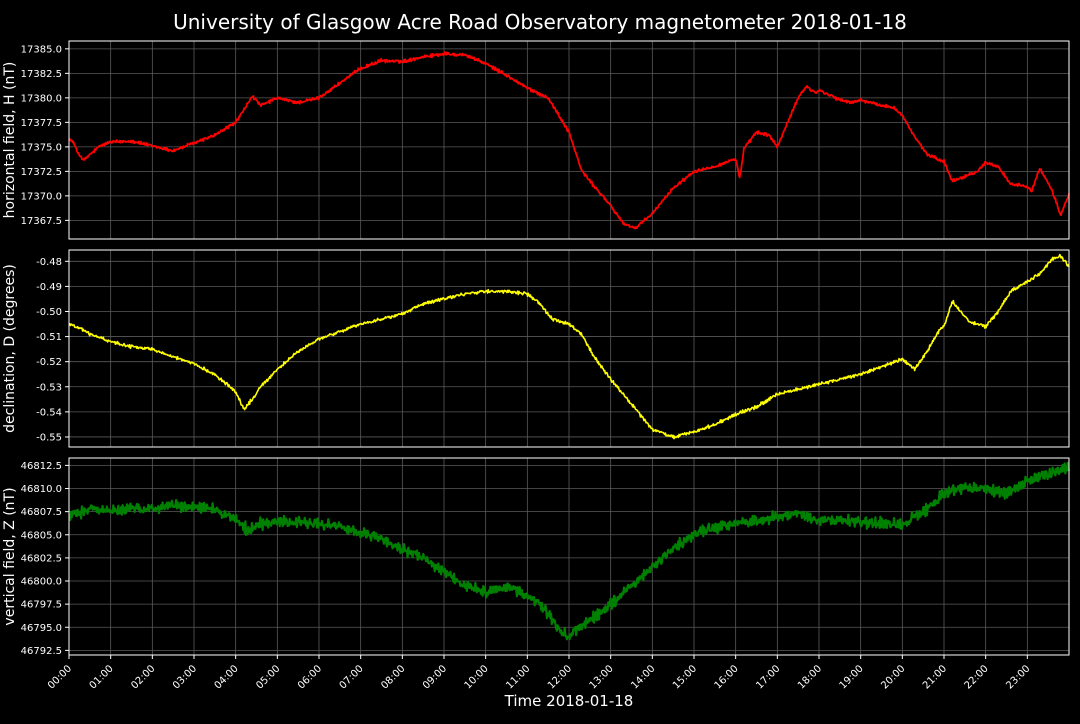 This screenshot has width=1080, height=724. Describe the element at coordinates (41, 512) in the screenshot. I see `y-tick-label: 46807.5` at that location.